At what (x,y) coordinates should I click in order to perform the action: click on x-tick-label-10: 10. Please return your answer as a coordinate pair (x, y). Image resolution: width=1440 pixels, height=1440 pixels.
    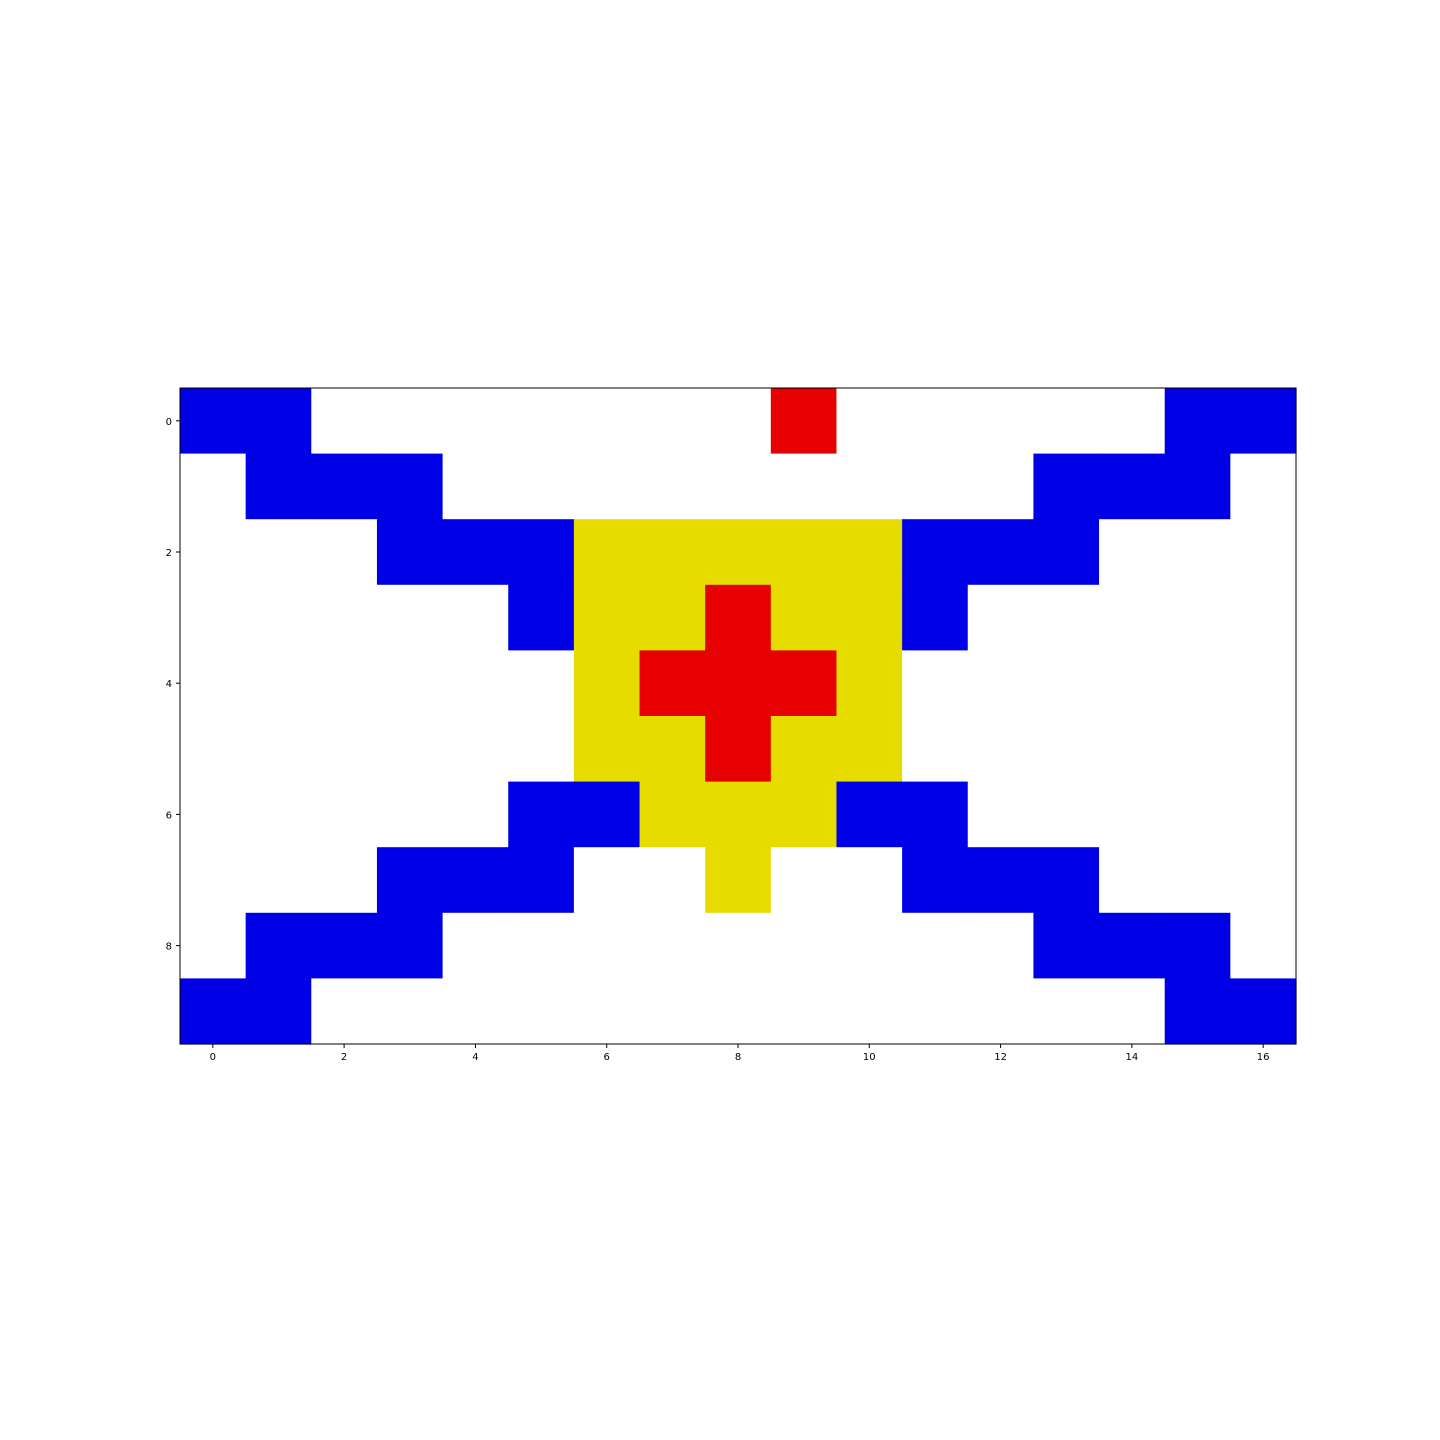
    Looking at the image, I should click on (869, 1057).